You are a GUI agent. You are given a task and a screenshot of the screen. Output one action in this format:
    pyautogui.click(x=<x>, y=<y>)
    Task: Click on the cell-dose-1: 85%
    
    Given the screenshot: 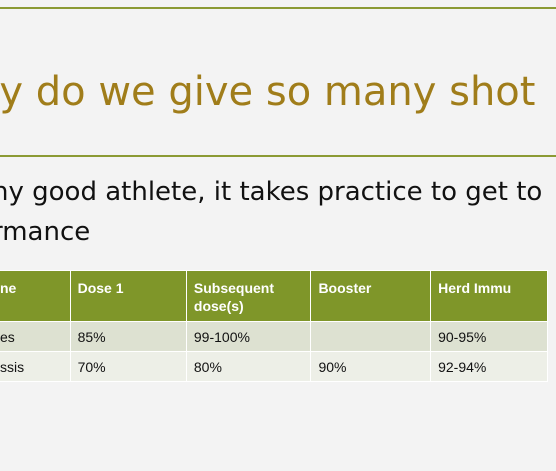 What is the action you would take?
    pyautogui.click(x=128, y=336)
    